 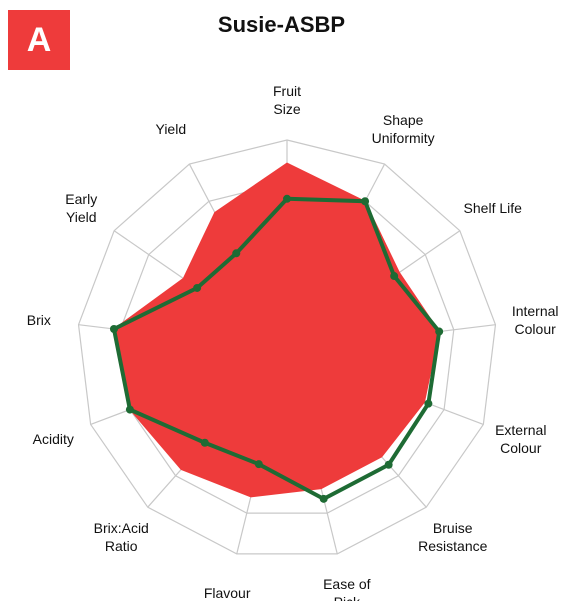 What do you see at coordinates (492, 207) in the screenshot?
I see `category-label: Shelf Life` at bounding box center [492, 207].